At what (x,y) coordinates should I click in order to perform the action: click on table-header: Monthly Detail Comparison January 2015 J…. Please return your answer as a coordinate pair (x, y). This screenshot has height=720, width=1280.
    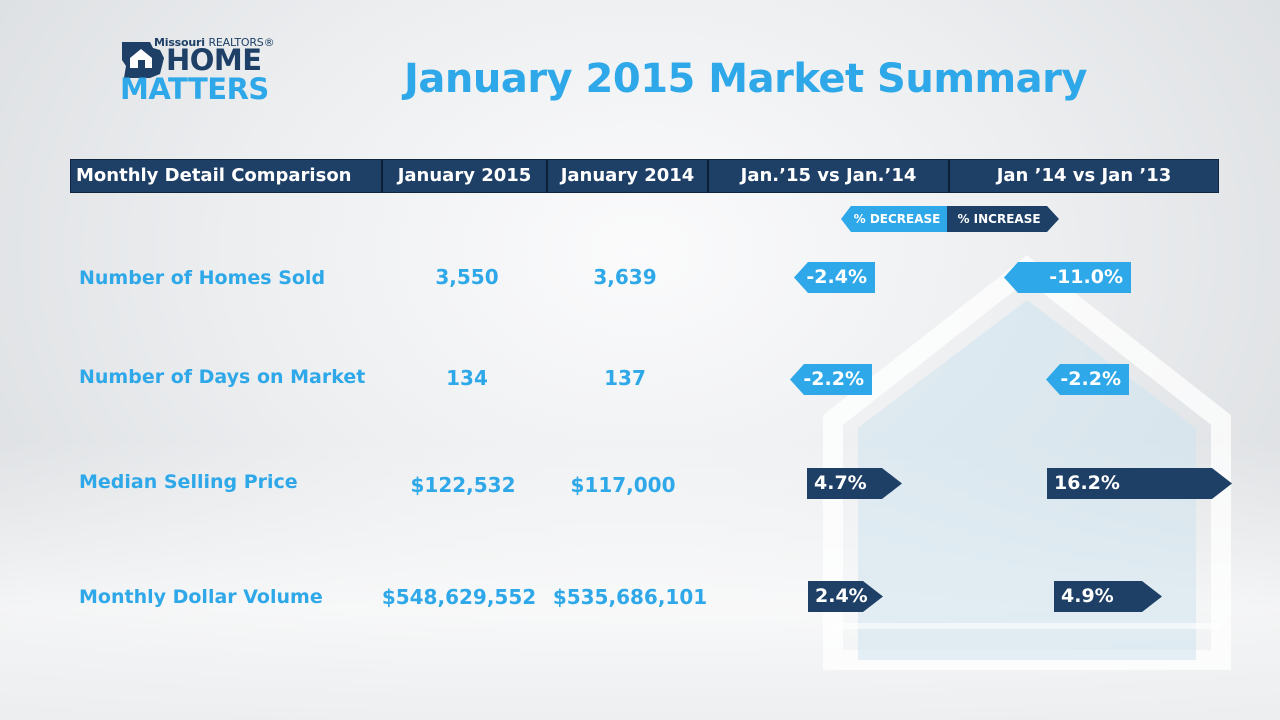
    Looking at the image, I should click on (644, 176).